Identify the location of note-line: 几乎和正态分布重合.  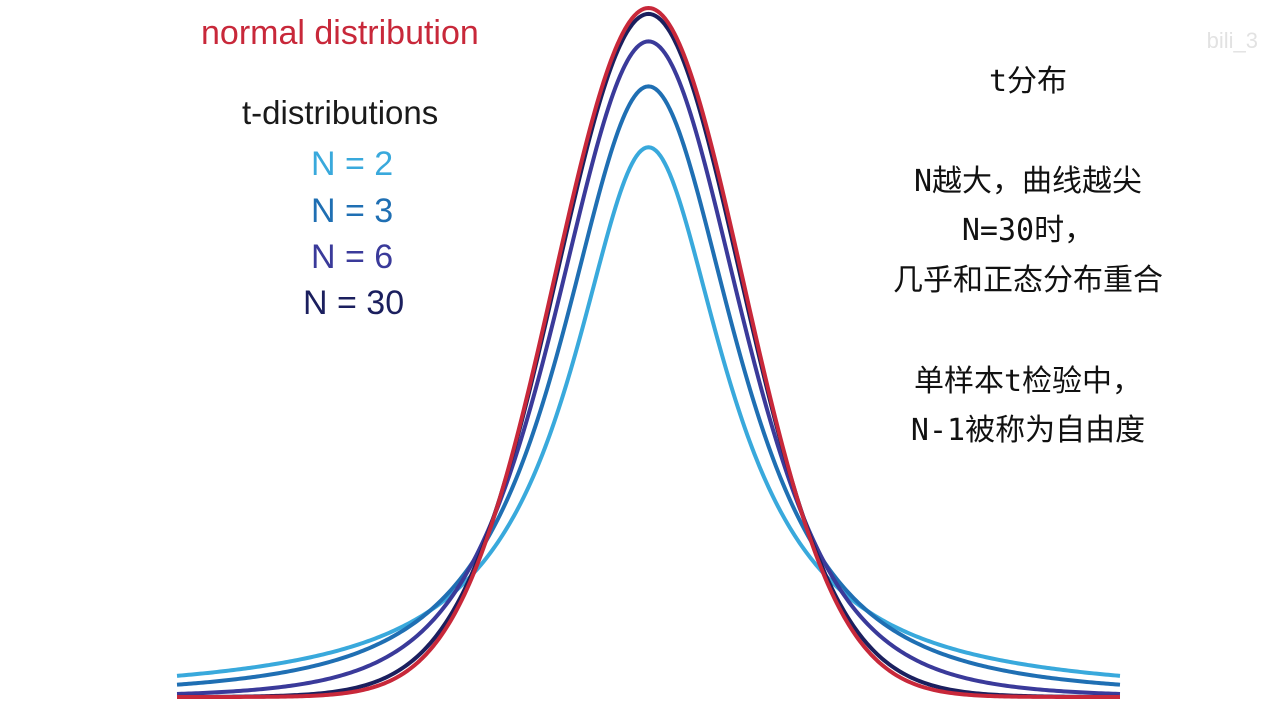
(1028, 280).